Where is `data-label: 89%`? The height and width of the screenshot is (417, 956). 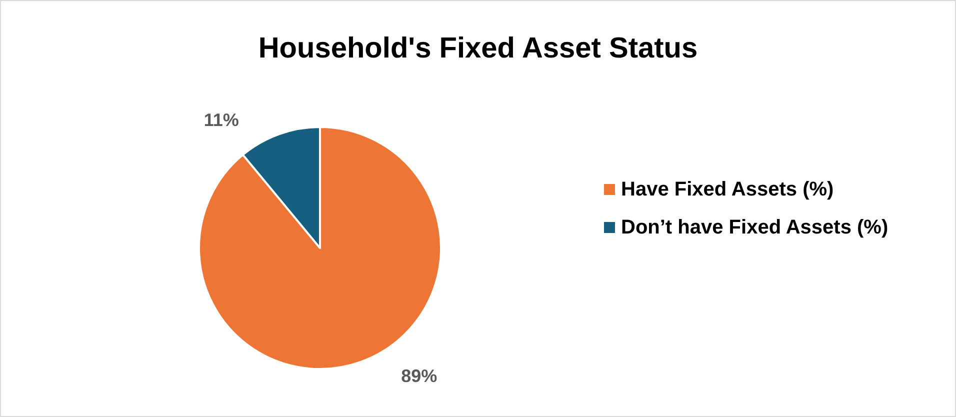
data-label: 89% is located at coordinates (419, 376).